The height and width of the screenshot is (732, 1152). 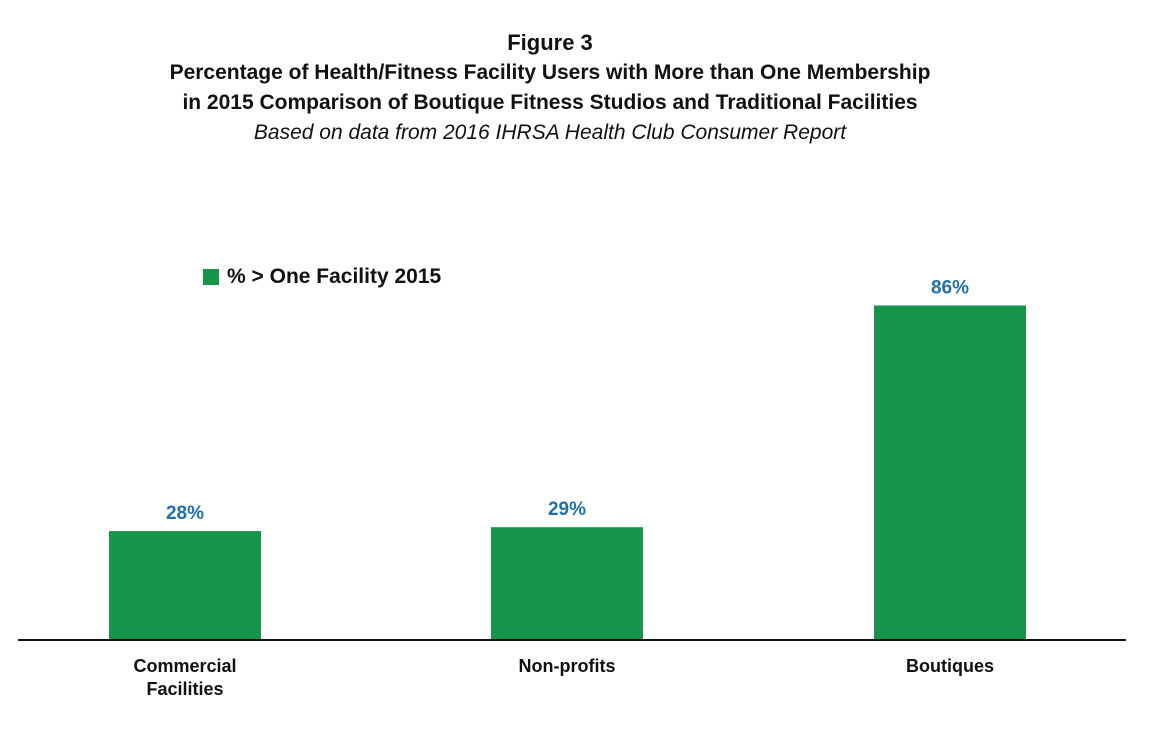 What do you see at coordinates (550, 42) in the screenshot?
I see `figure-label: Figure 3` at bounding box center [550, 42].